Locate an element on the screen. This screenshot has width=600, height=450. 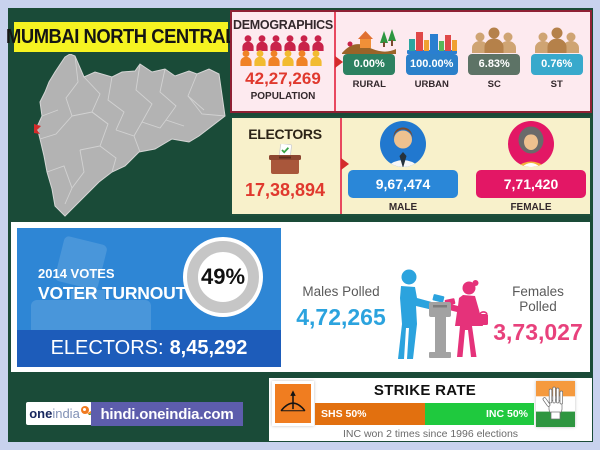
demographics-panel: DEMOGRAPHICS 42,27,269 is located at coordinates (411, 61).